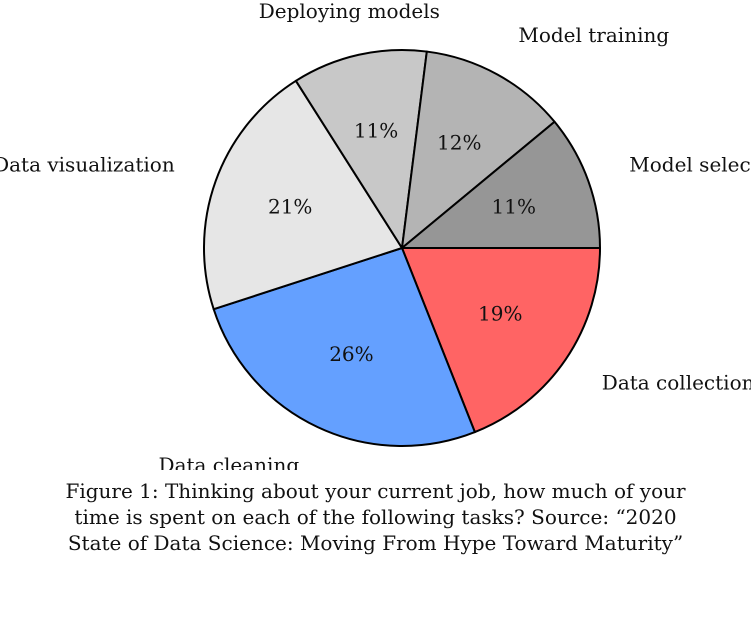 The height and width of the screenshot is (622, 751). Describe the element at coordinates (514, 206) in the screenshot. I see `percent-label-model-selection: 11%` at that location.